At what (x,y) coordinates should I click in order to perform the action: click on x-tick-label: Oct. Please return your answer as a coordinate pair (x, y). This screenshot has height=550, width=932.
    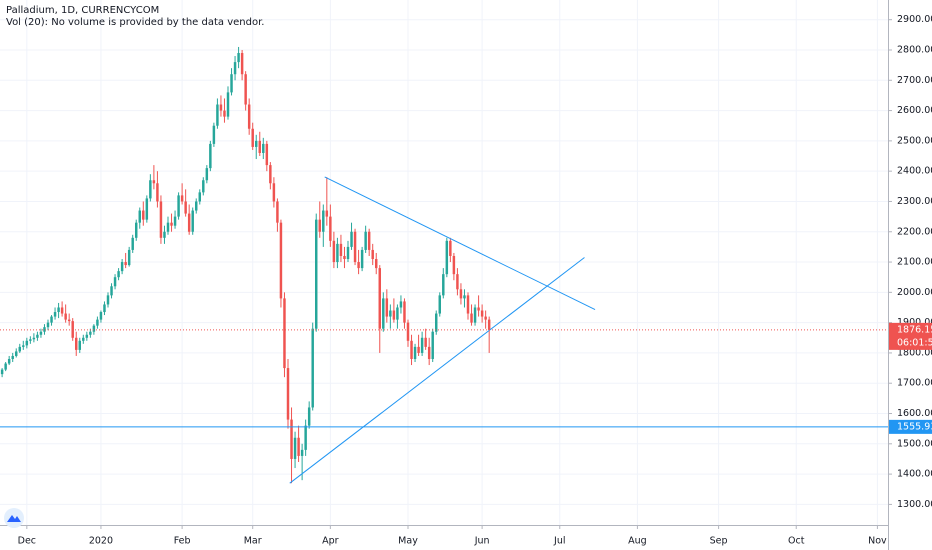
    Looking at the image, I should click on (796, 541).